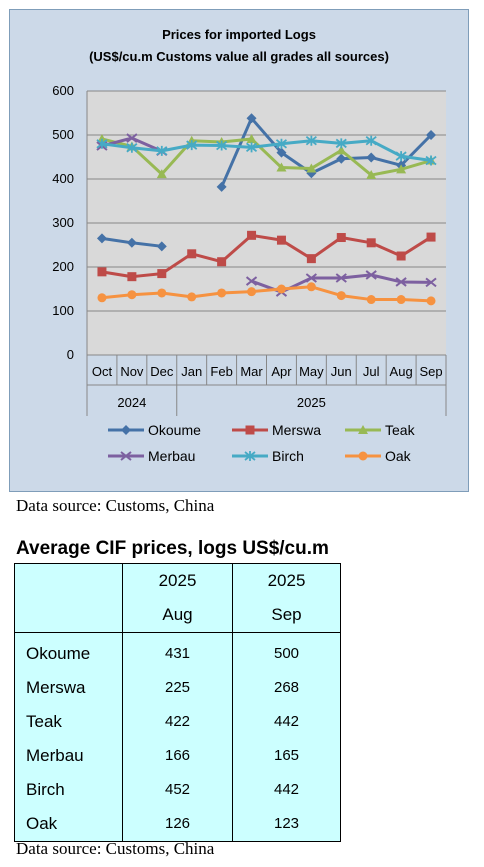  I want to click on legend-label-okoume: Okoume, so click(174, 430).